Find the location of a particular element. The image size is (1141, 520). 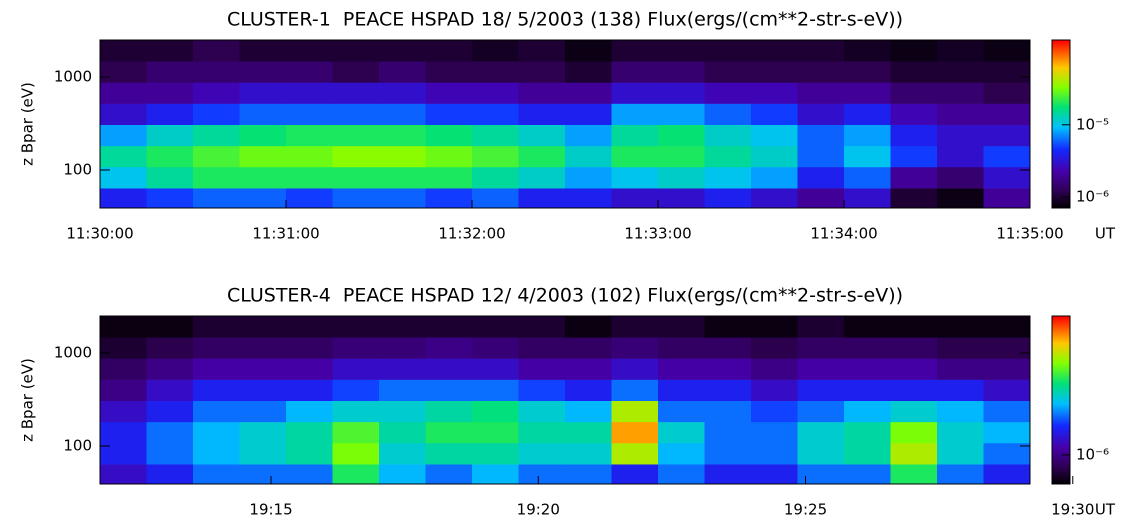

x-tick-label: 11:35:00 is located at coordinates (1029, 234).